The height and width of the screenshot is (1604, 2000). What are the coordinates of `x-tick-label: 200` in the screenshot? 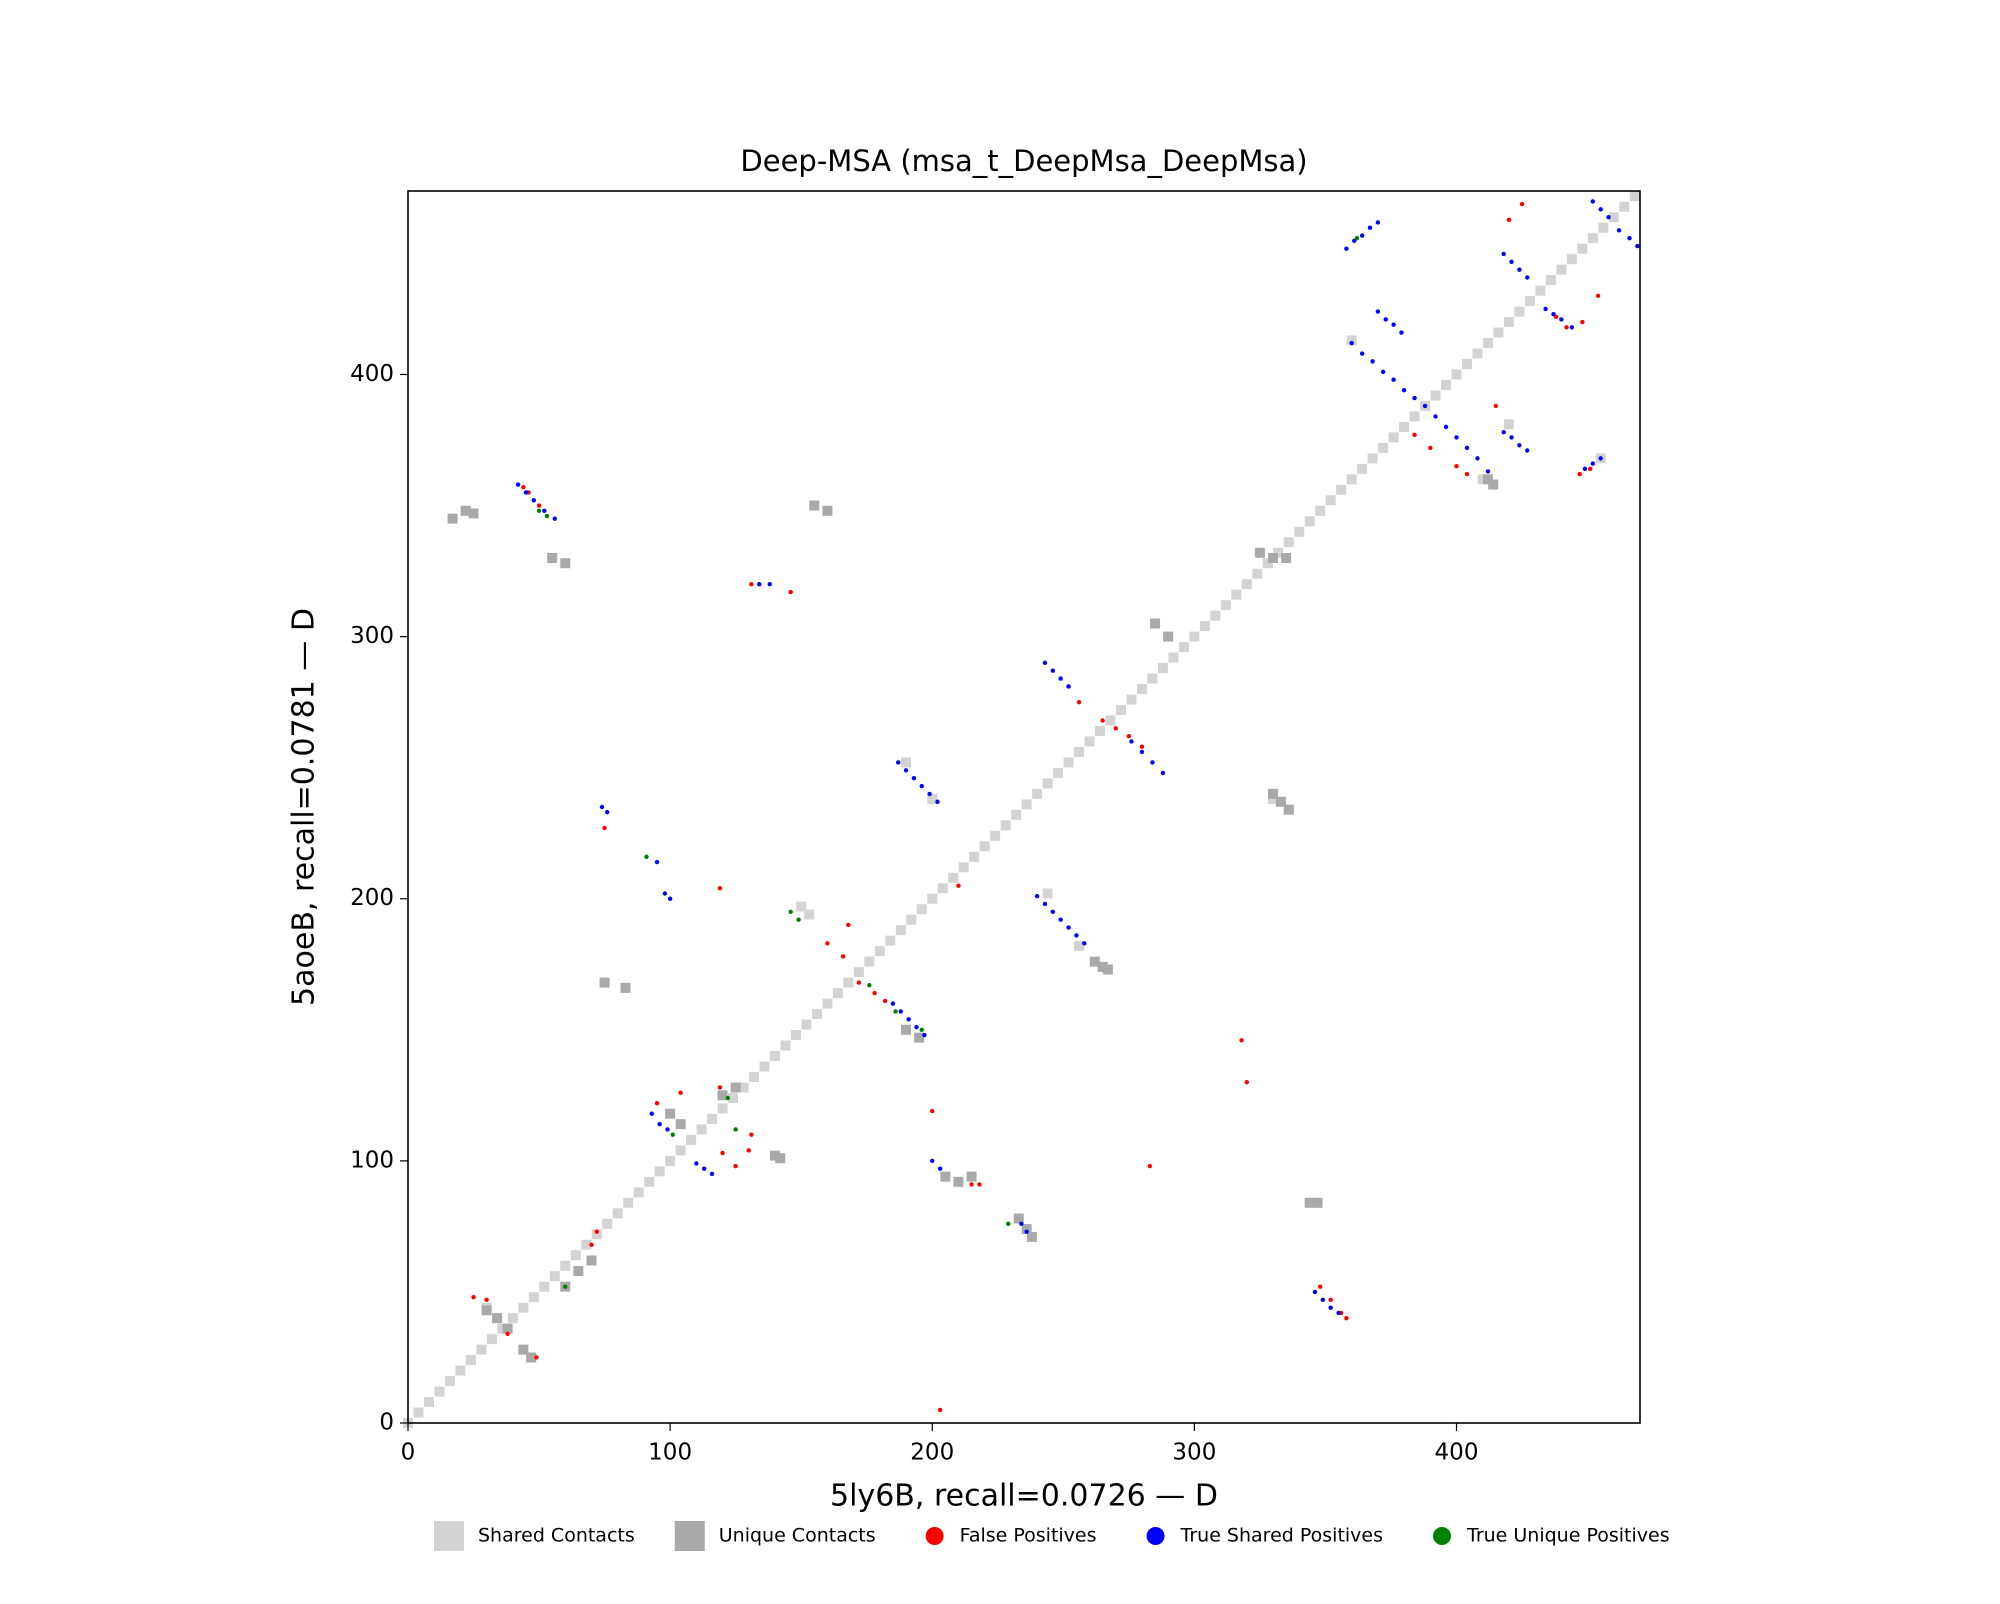 It's located at (932, 1453).